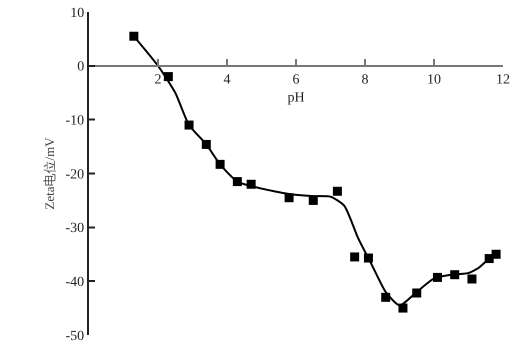 Image resolution: width=530 pixels, height=358 pixels. I want to click on x-tick-label: 12, so click(503, 80).